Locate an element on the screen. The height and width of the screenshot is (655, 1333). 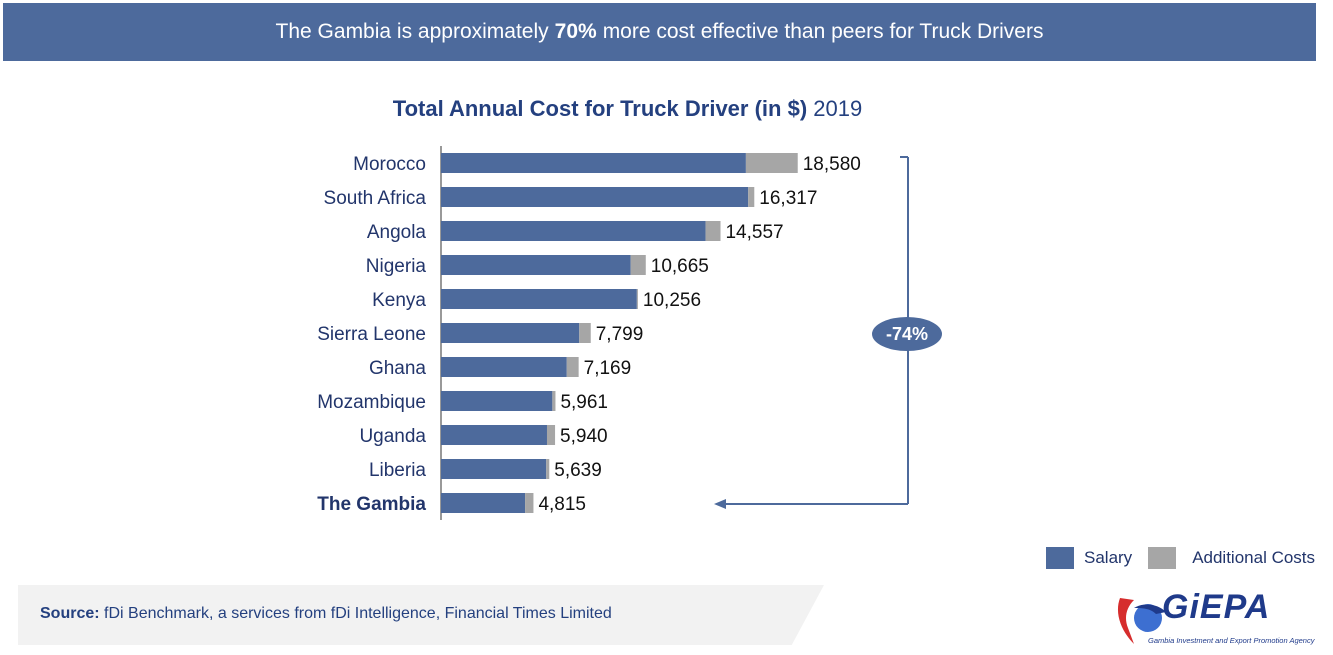
bar-additional-ghana is located at coordinates (572, 367).